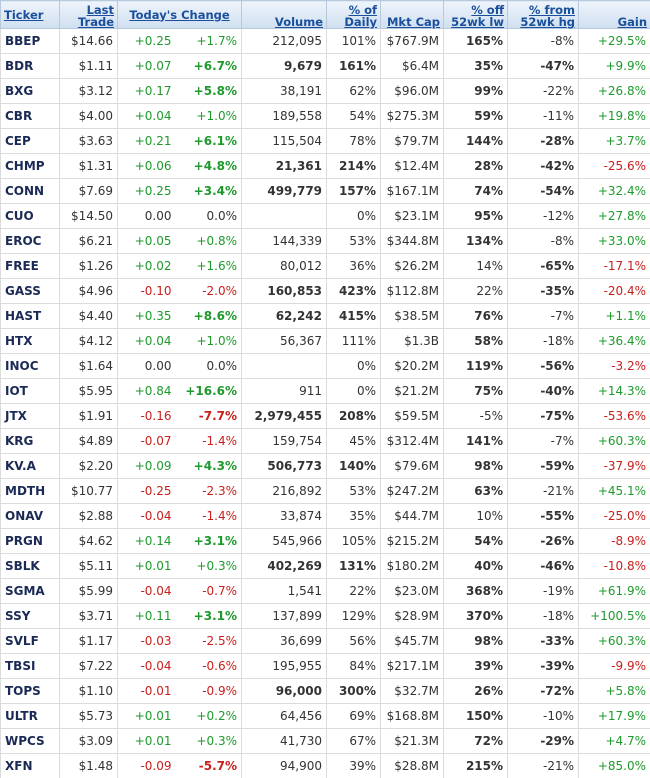 Image resolution: width=650 pixels, height=778 pixels. I want to click on data-cell: -10%, so click(543, 716).